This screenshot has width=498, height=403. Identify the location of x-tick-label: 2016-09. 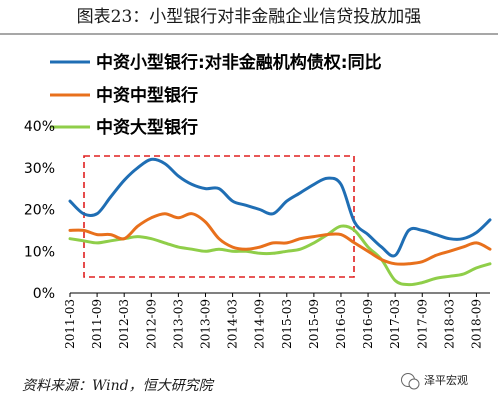
(368, 324).